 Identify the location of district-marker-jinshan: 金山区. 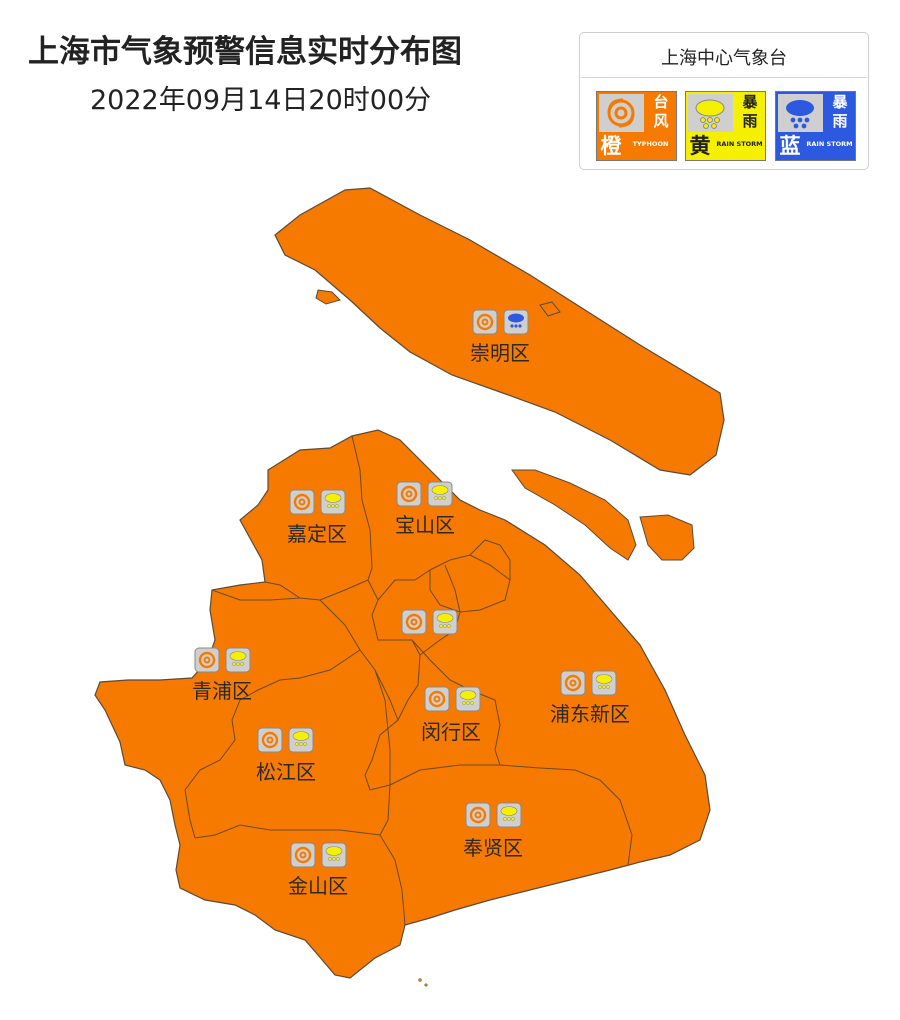
(318, 870).